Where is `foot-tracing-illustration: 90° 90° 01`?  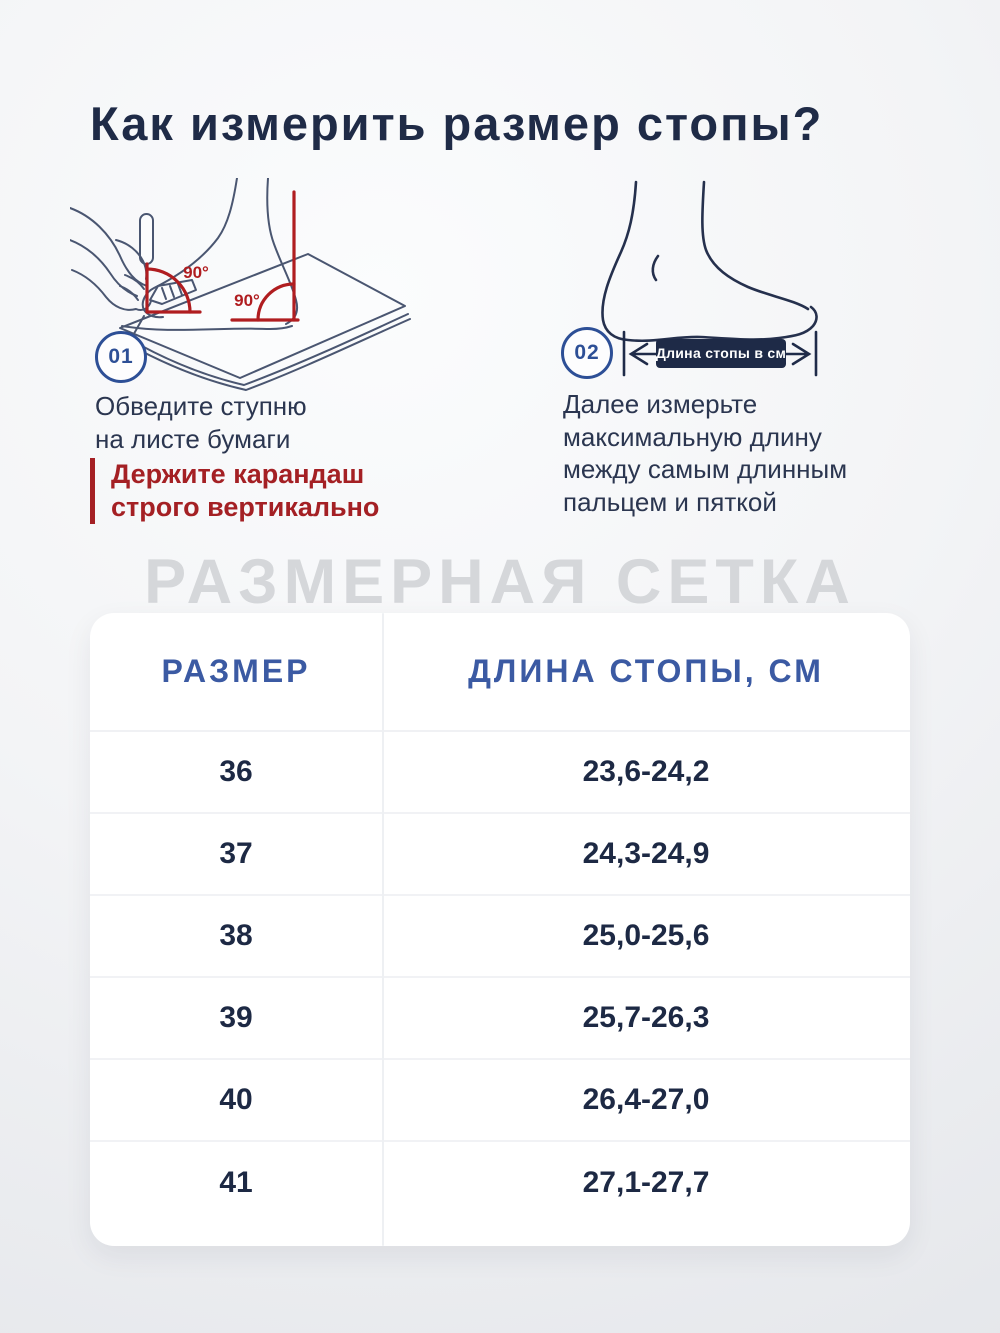 foot-tracing-illustration: 90° 90° 01 is located at coordinates (270, 285).